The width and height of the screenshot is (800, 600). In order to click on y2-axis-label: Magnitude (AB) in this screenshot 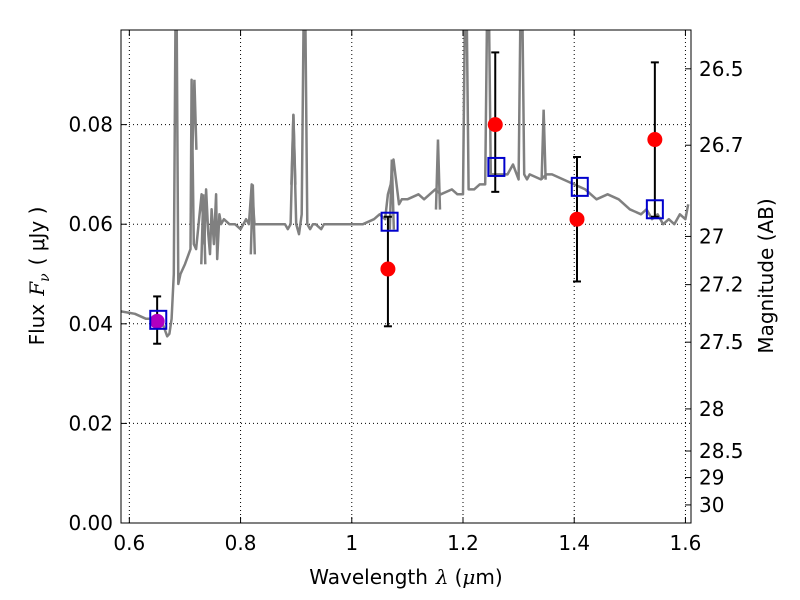, I will do `click(766, 275)`.